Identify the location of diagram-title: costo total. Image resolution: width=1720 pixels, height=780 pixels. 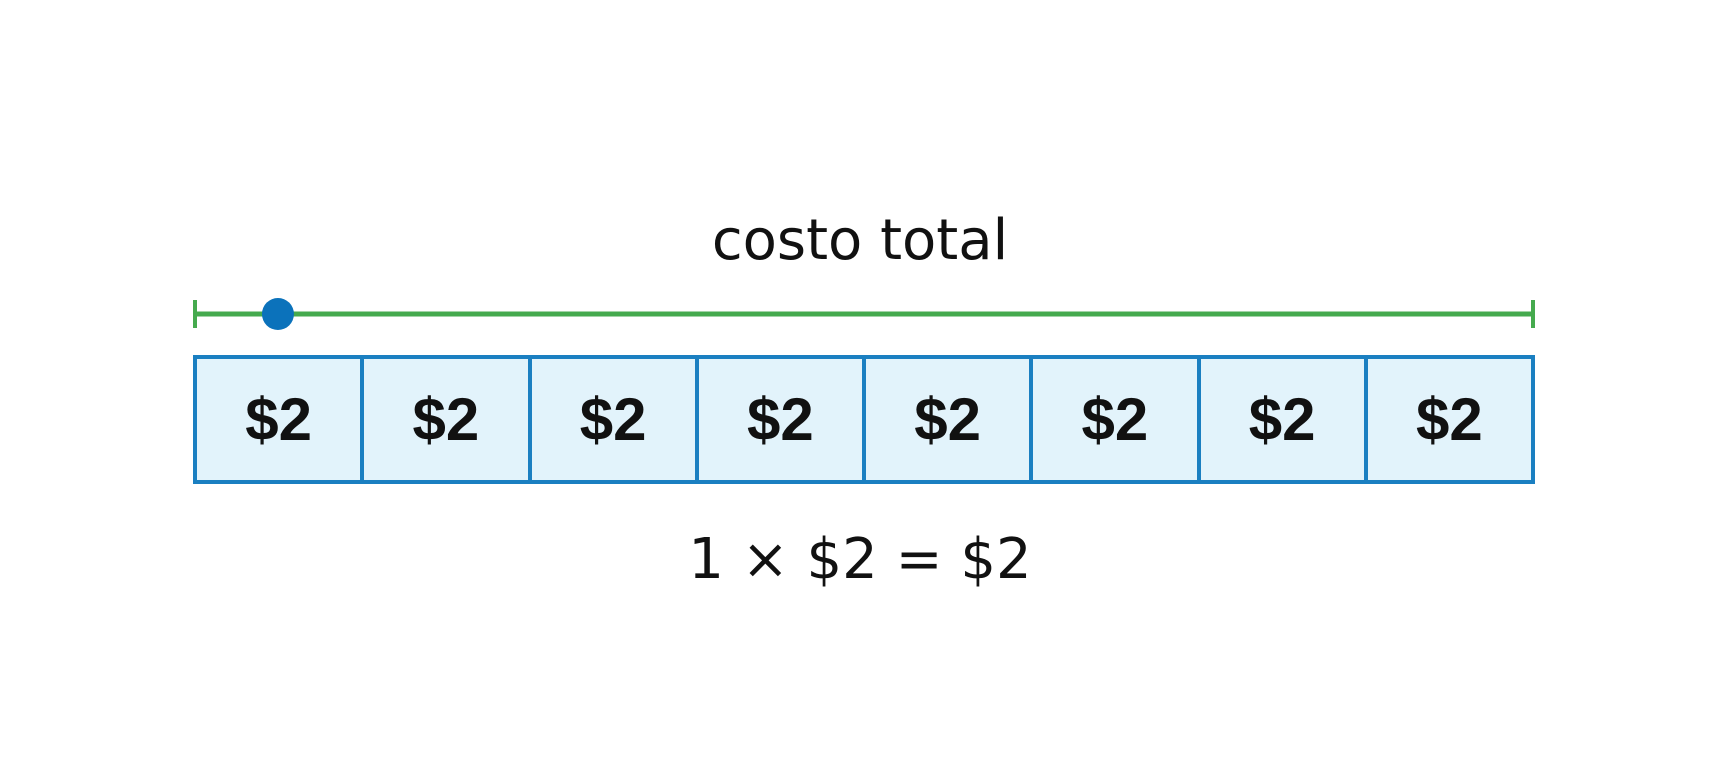
(860, 240).